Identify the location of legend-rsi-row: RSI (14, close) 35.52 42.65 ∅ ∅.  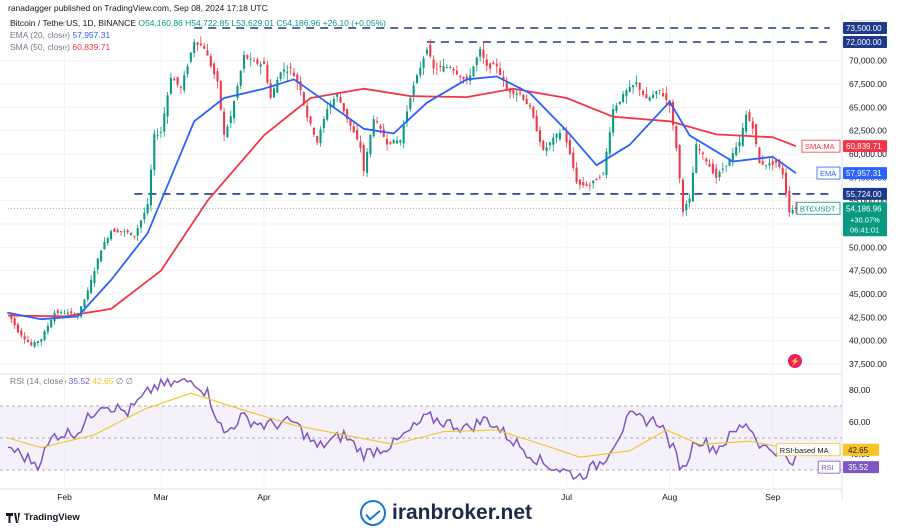
(71, 381).